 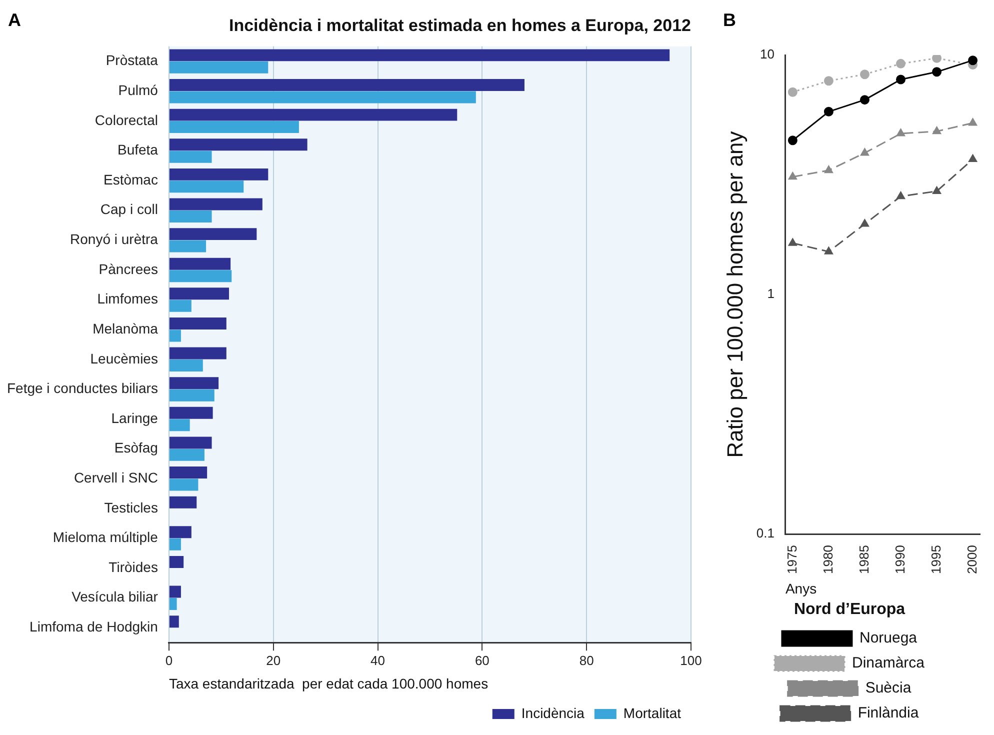 I want to click on x-tick-label: 60, so click(x=482, y=660).